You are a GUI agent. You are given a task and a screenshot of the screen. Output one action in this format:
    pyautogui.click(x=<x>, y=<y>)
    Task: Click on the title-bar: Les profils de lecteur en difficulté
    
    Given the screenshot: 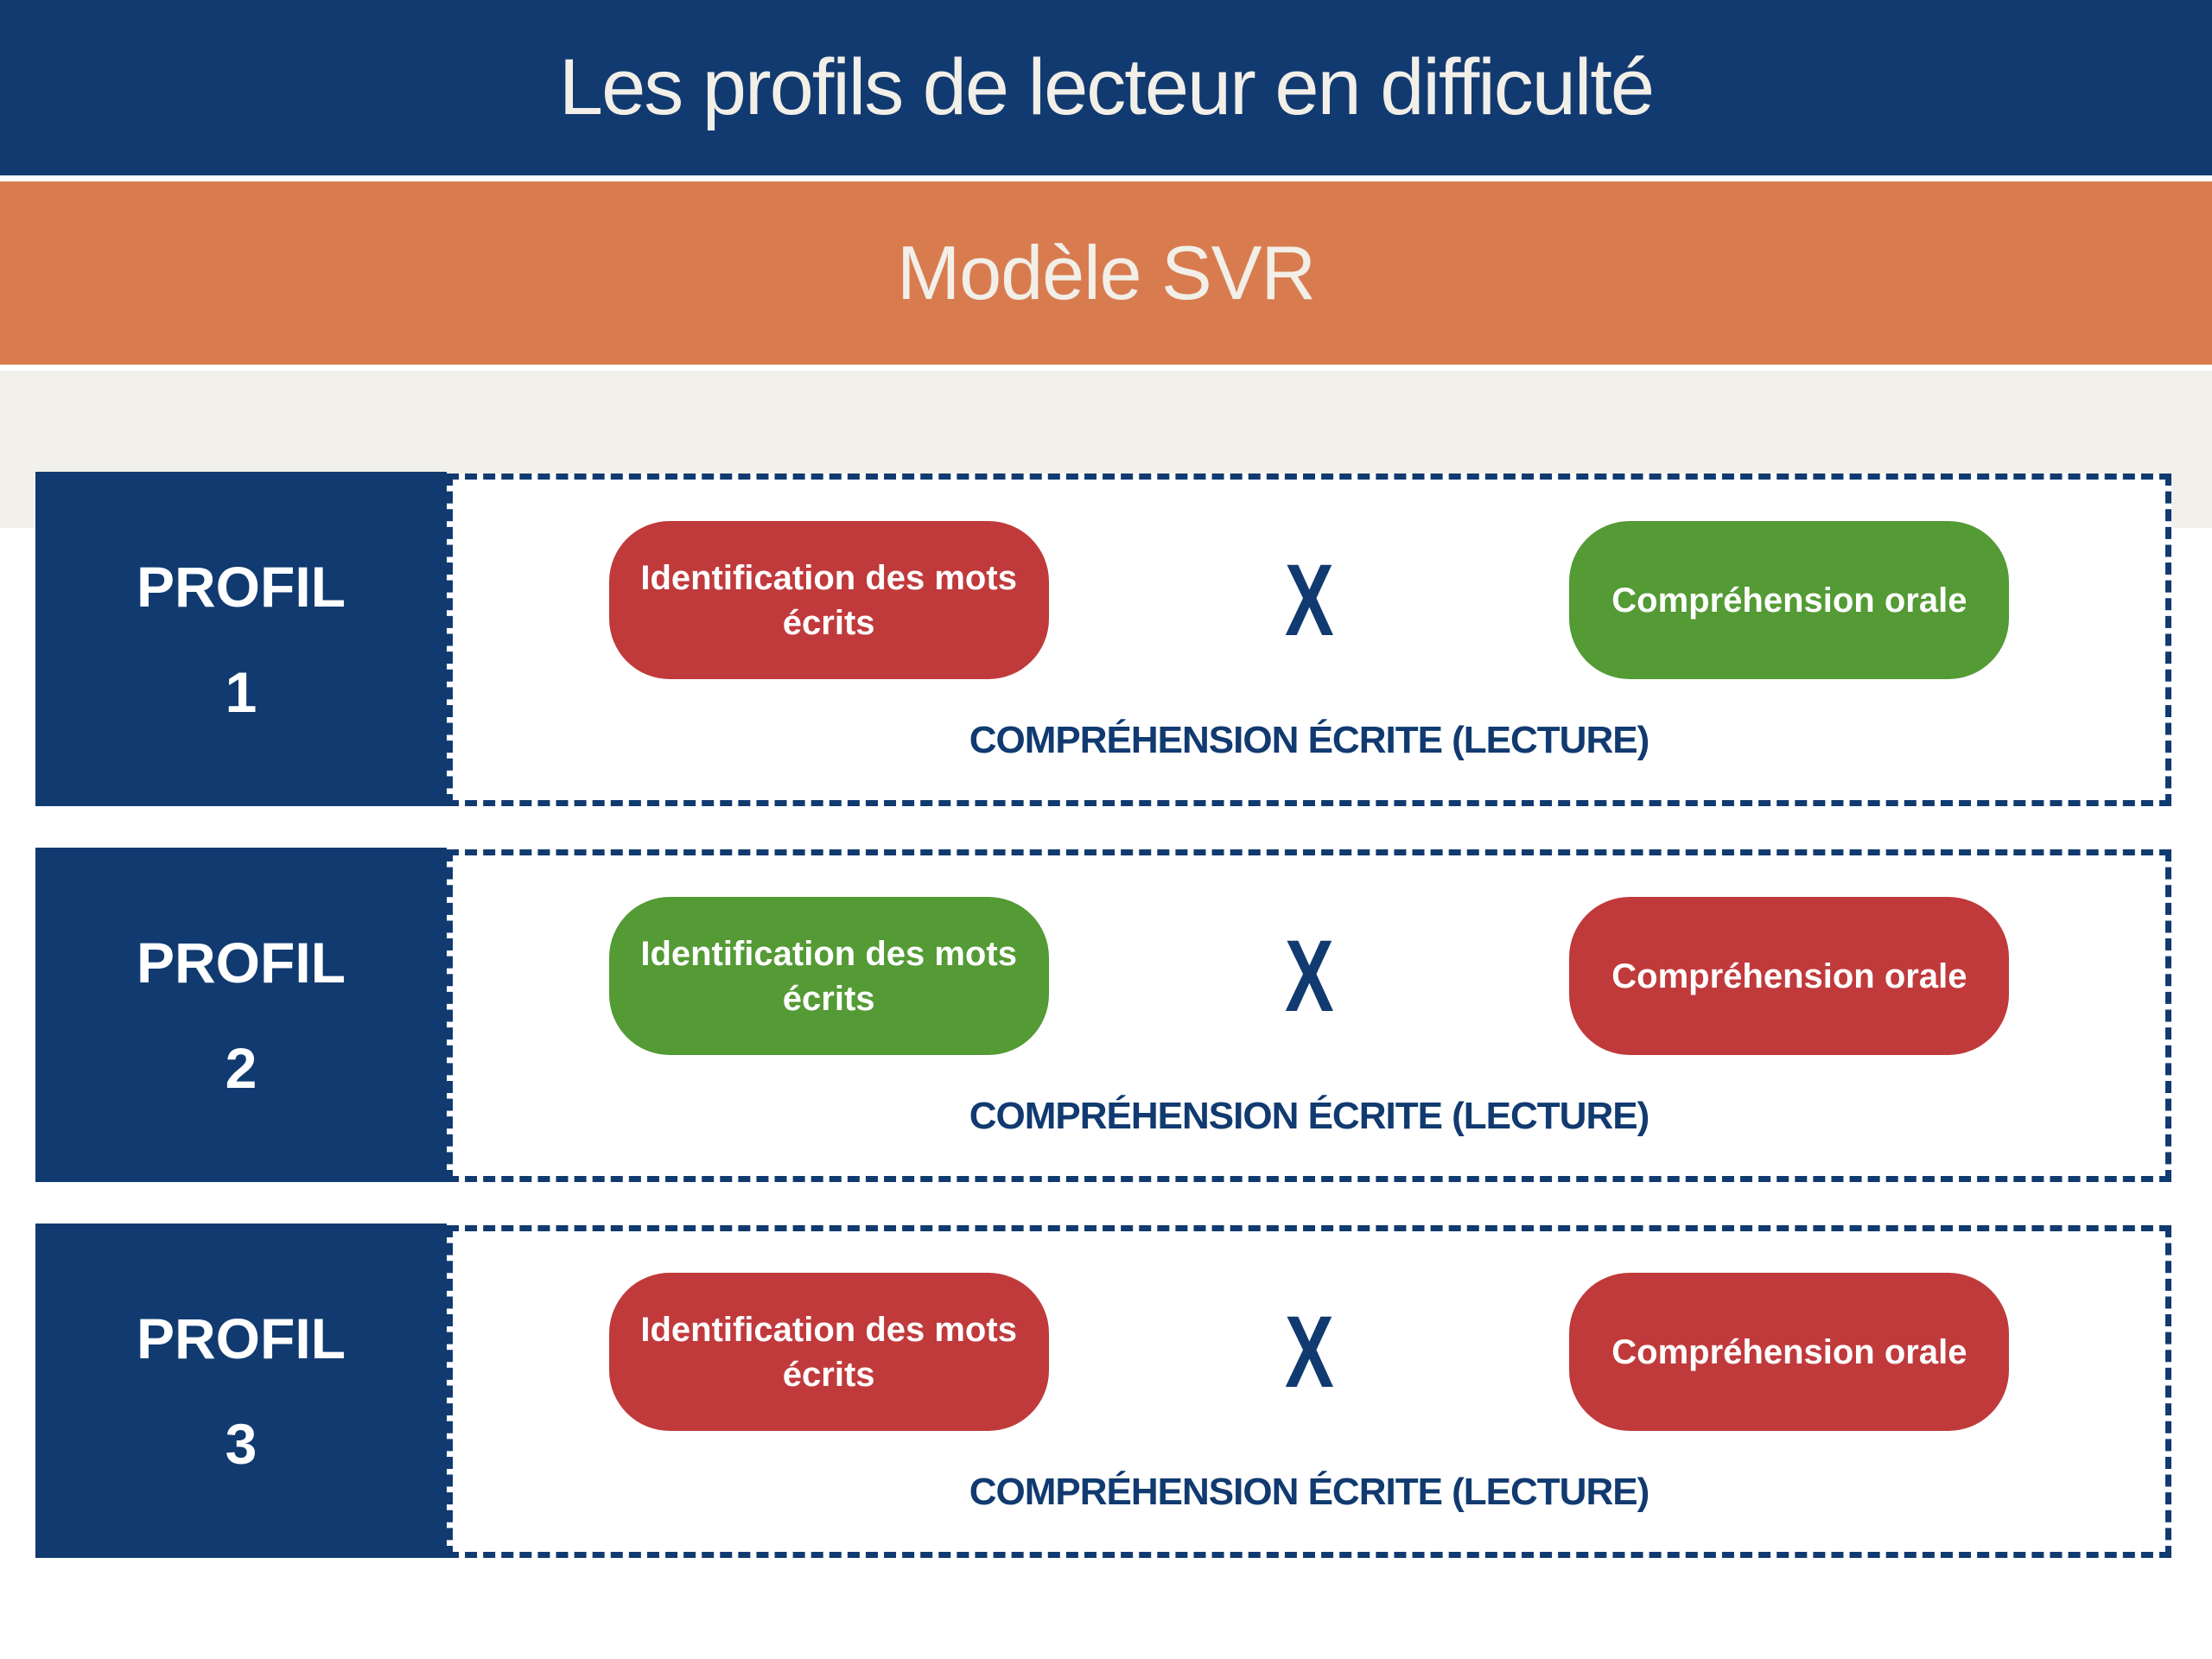 What is the action you would take?
    pyautogui.click(x=1106, y=87)
    